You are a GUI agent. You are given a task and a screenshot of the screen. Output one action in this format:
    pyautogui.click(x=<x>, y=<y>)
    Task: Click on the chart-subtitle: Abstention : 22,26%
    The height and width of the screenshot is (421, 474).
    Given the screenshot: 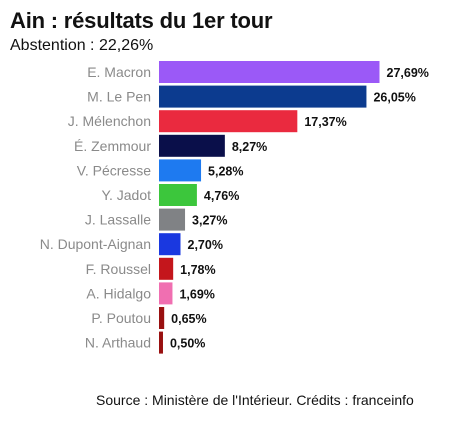 What is the action you would take?
    pyautogui.click(x=82, y=45)
    